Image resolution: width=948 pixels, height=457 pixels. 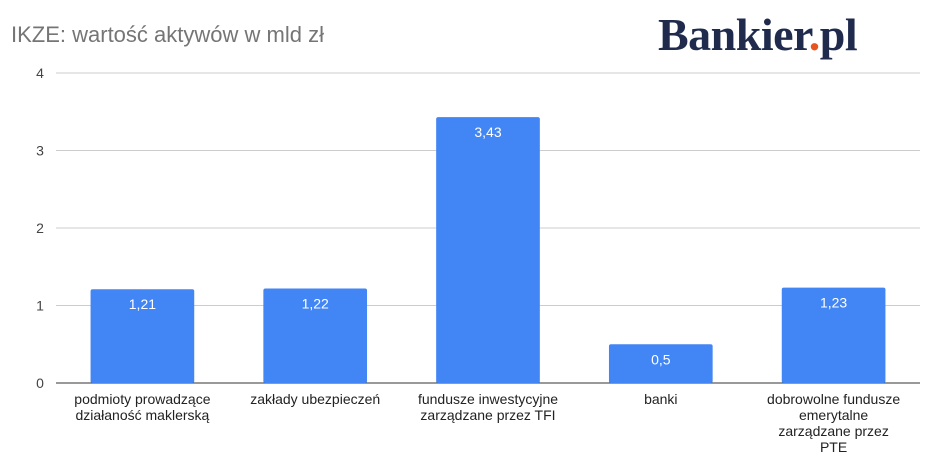 What do you see at coordinates (167, 34) in the screenshot?
I see `chart-title: IKZE: wartość aktywów w mld zł` at bounding box center [167, 34].